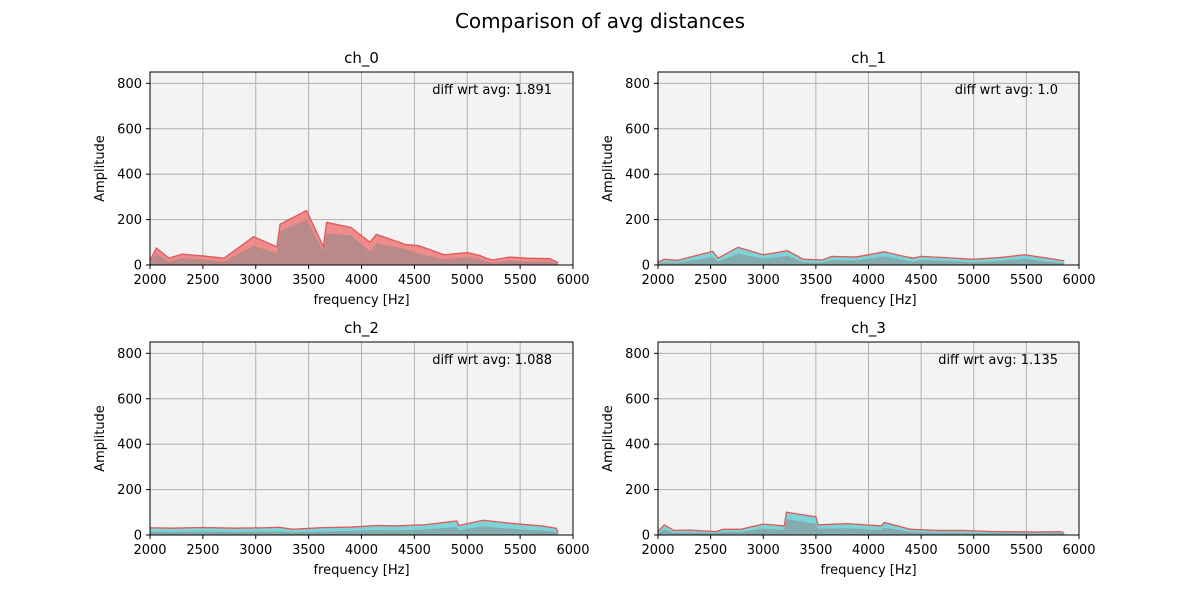  What do you see at coordinates (1006, 90) in the screenshot?
I see `diff-annotation: diff wrt avg: 1.0` at bounding box center [1006, 90].